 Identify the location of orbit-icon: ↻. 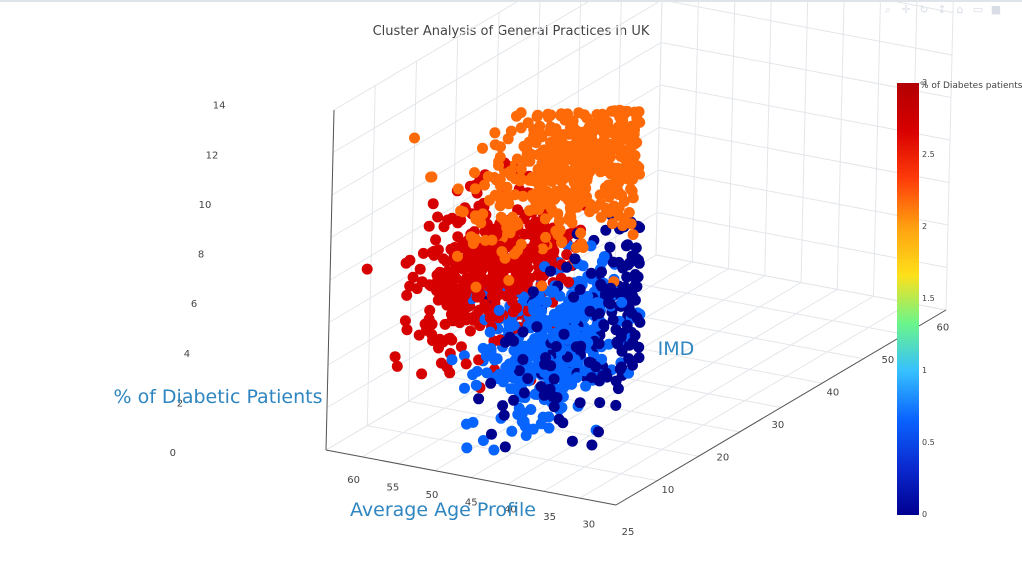
(924, 9).